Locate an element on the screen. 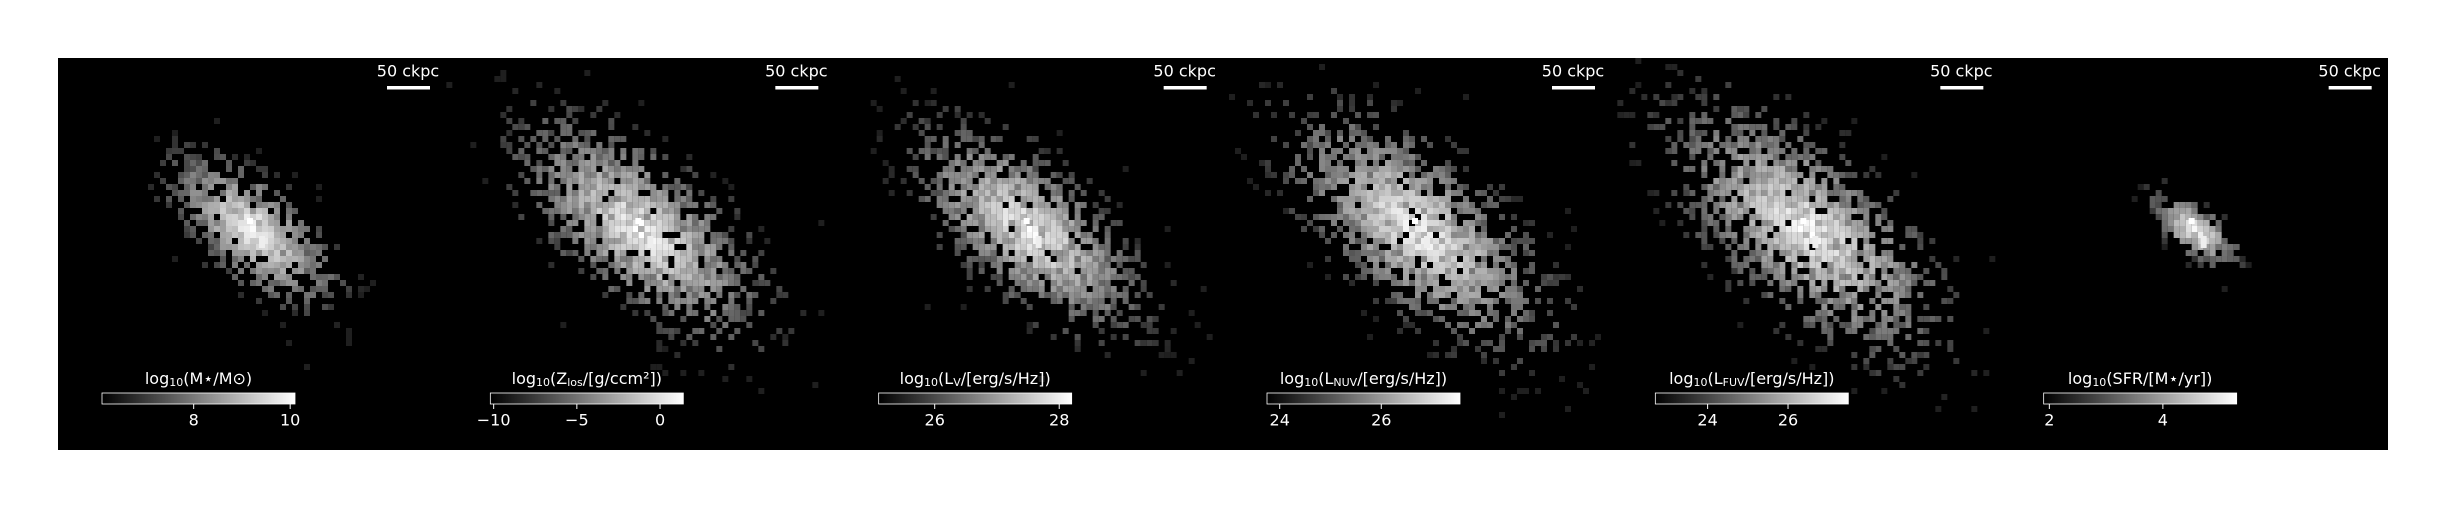  label-part: log is located at coordinates (912, 378).